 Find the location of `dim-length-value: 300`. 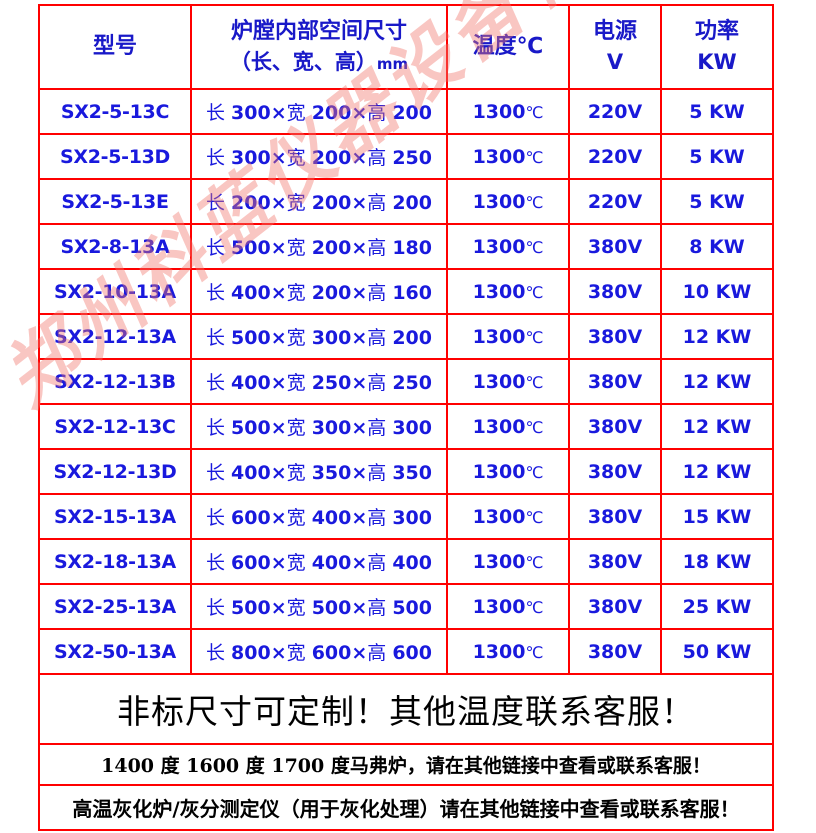

dim-length-value: 300 is located at coordinates (251, 113).